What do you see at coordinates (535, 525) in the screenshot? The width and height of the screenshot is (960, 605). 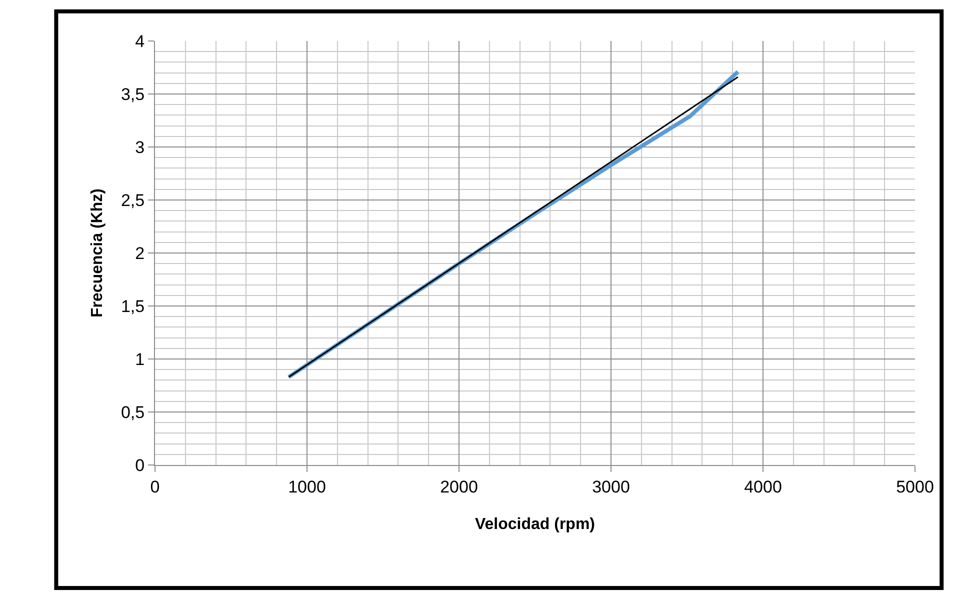 I see `x-axis-title: Velocidad (rpm)` at bounding box center [535, 525].